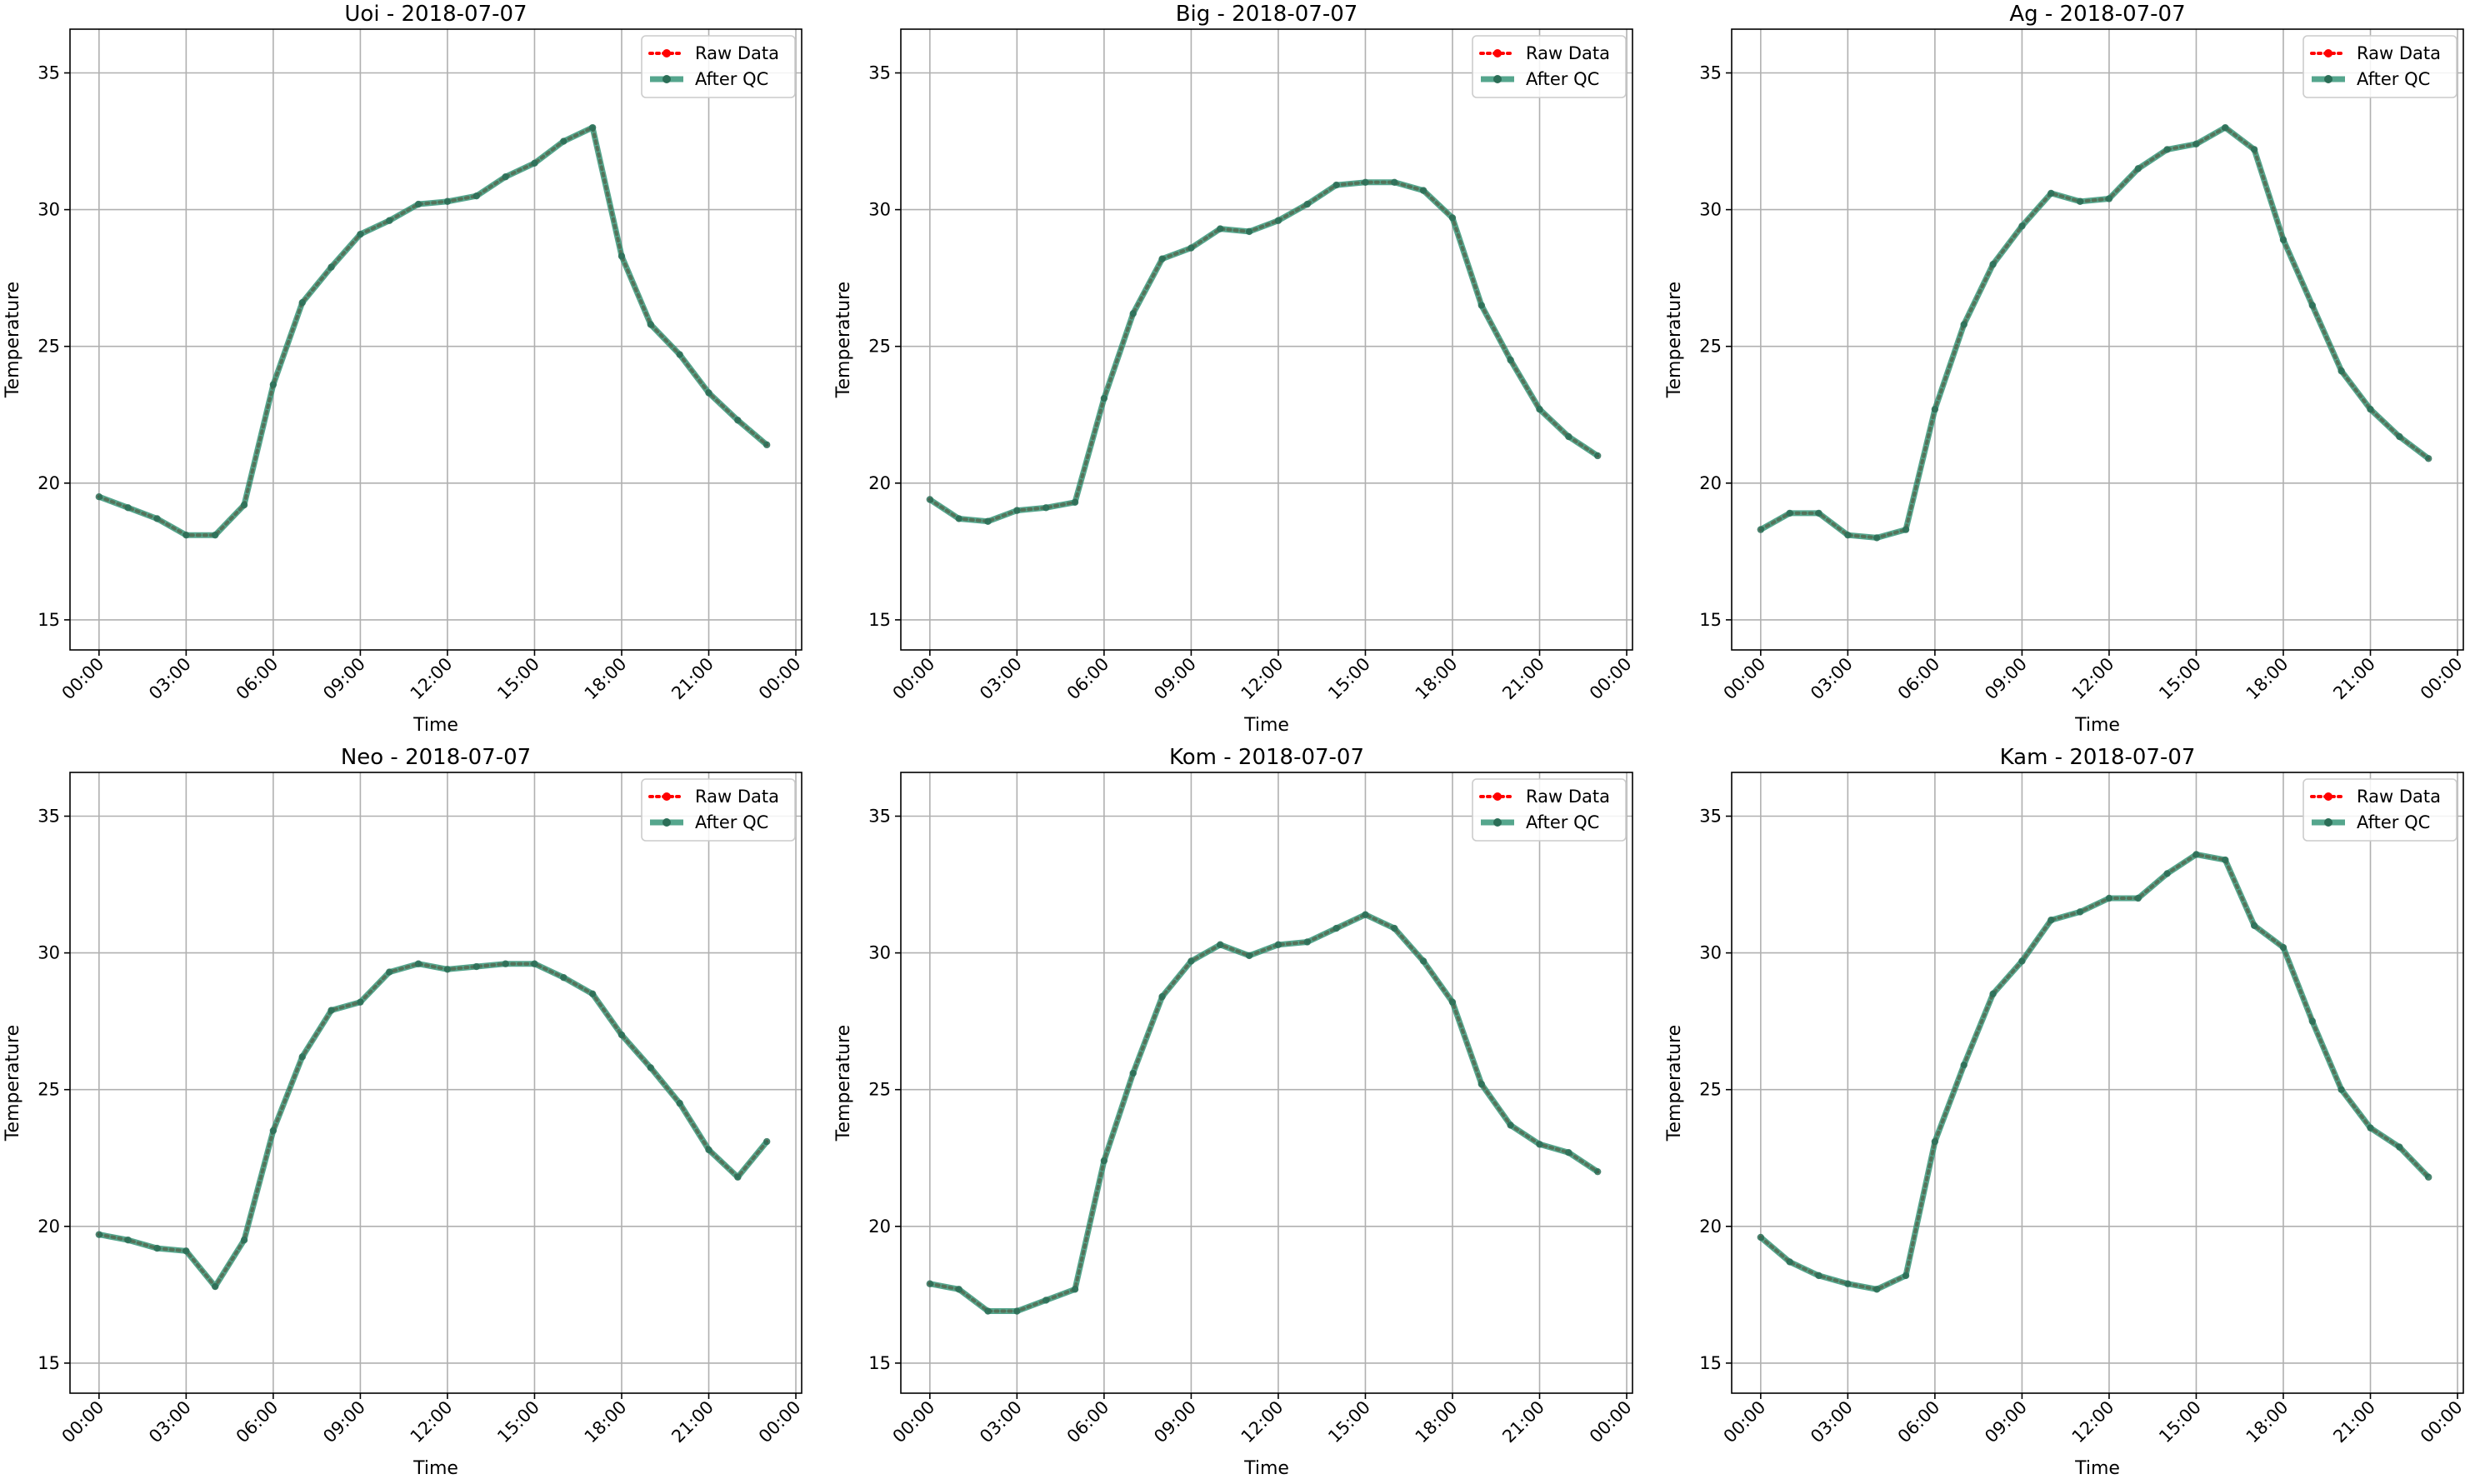 The width and height of the screenshot is (2485, 1484). I want to click on x-tick-label: 15:00, so click(518, 679).